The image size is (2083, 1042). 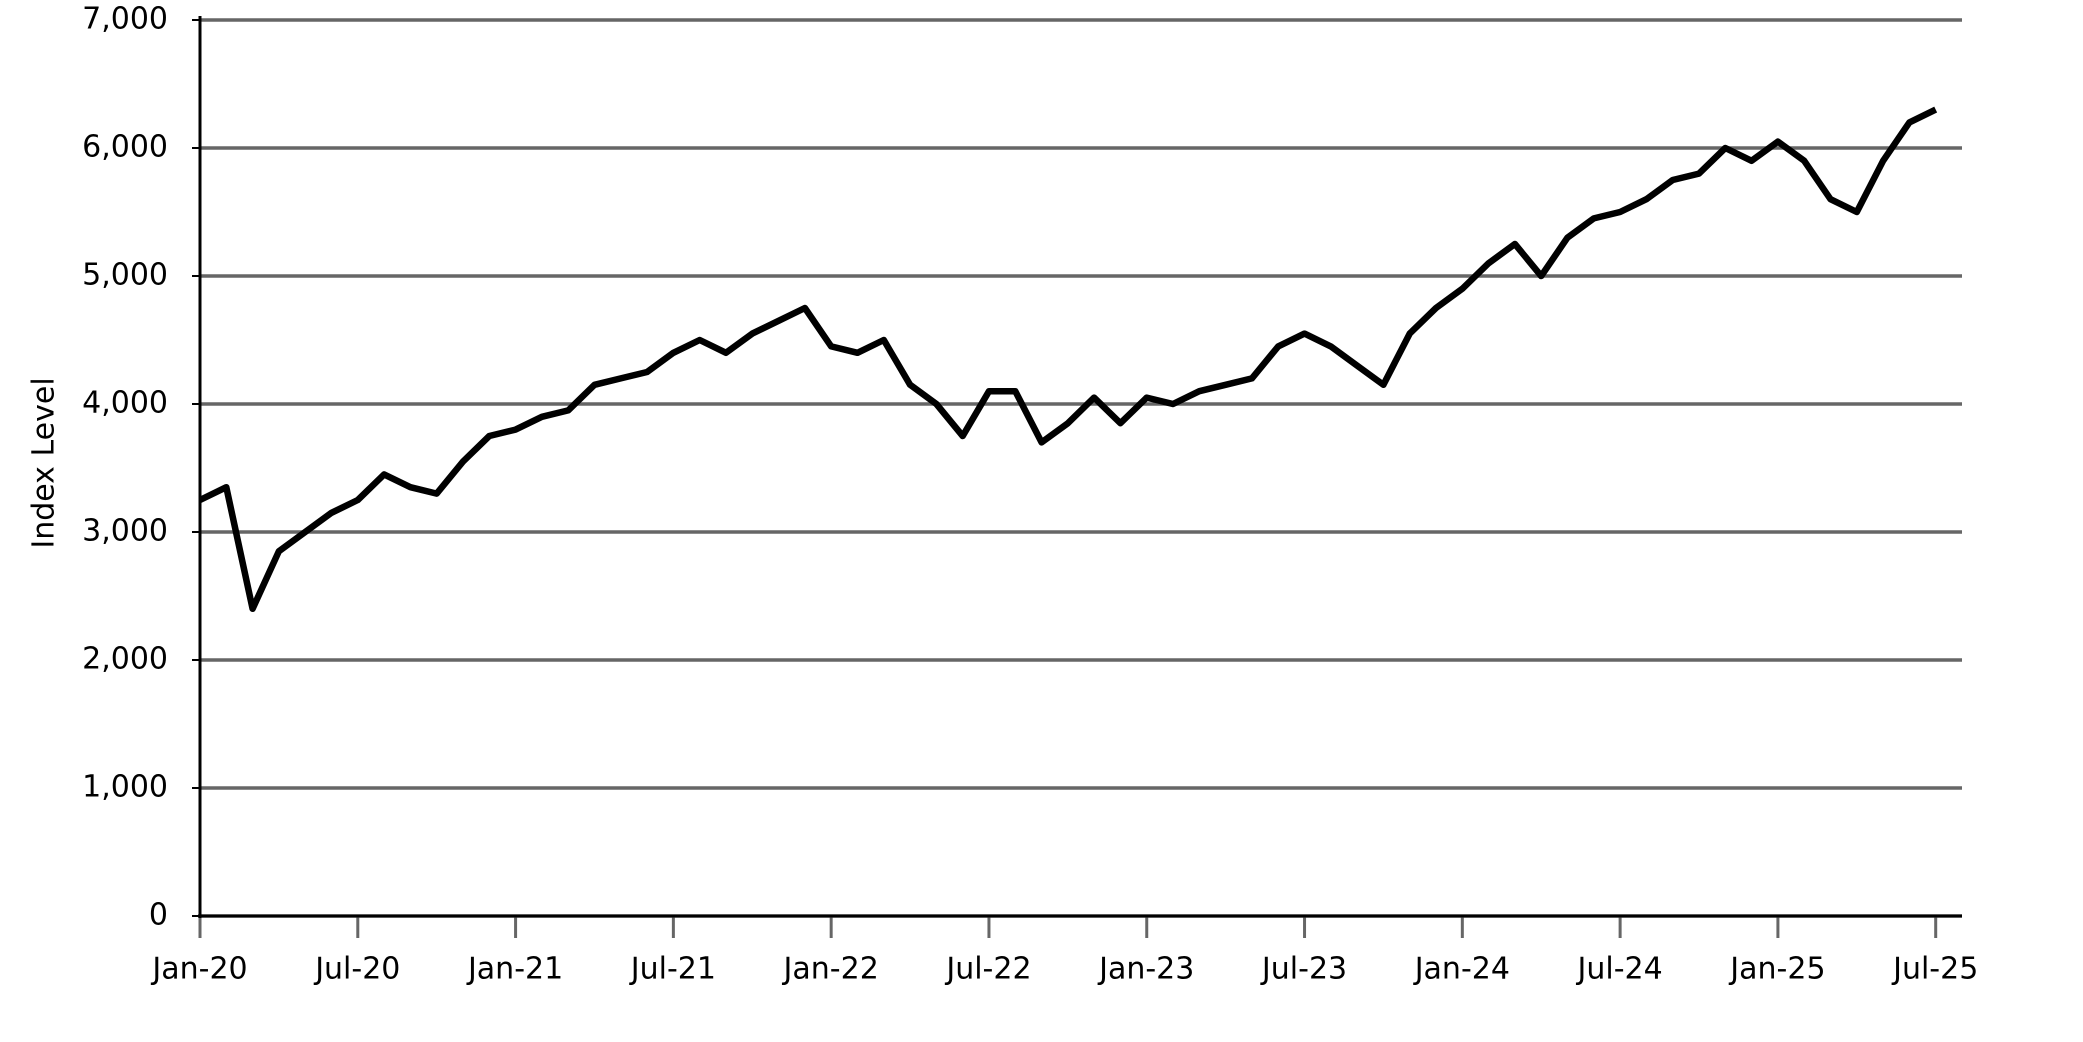 What do you see at coordinates (1776, 969) in the screenshot?
I see `x-tick-label: Jan-25` at bounding box center [1776, 969].